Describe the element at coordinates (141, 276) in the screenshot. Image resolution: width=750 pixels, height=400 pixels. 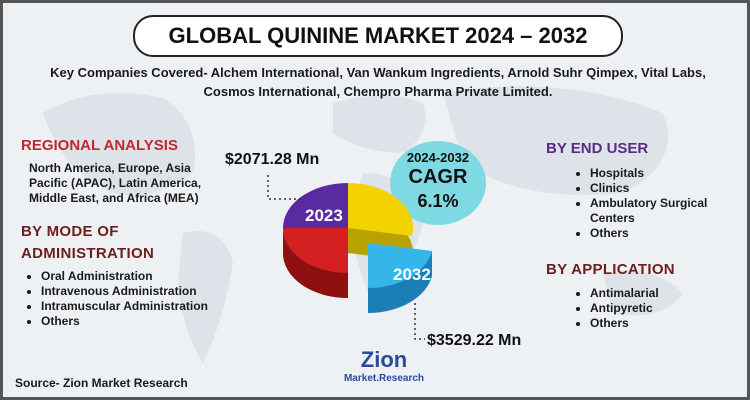
I see `list-item: Oral Administration` at that location.